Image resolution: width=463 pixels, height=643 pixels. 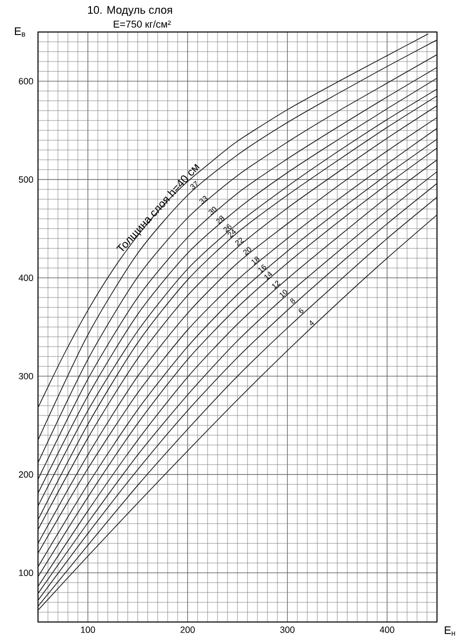 What do you see at coordinates (26, 376) in the screenshot?
I see `y-tick-label: 300` at bounding box center [26, 376].